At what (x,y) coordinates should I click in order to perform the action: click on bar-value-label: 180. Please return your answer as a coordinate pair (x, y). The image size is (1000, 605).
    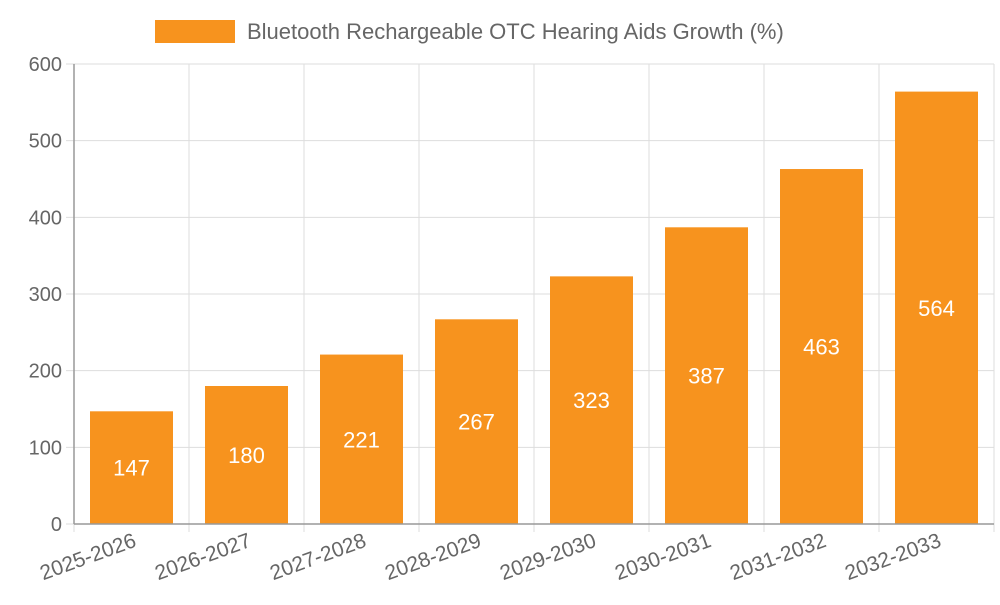
    Looking at the image, I should click on (246, 455).